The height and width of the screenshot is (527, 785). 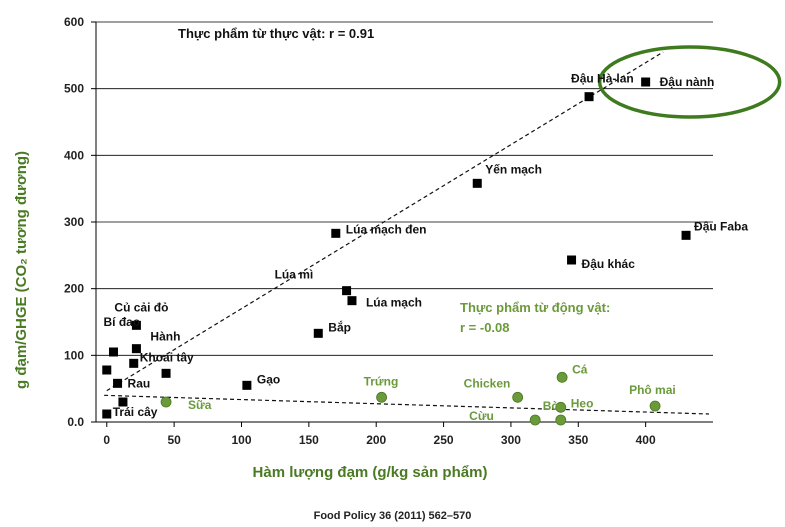 What do you see at coordinates (646, 440) in the screenshot?
I see `x-tick-label: 400` at bounding box center [646, 440].